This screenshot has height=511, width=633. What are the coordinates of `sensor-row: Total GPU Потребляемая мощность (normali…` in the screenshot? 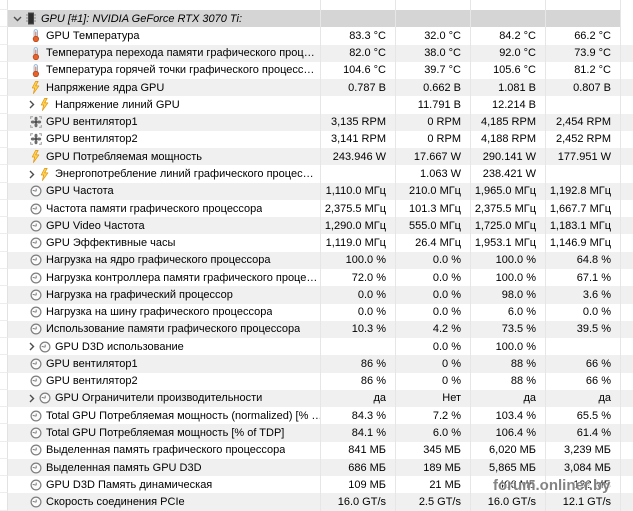 It's located at (316, 416).